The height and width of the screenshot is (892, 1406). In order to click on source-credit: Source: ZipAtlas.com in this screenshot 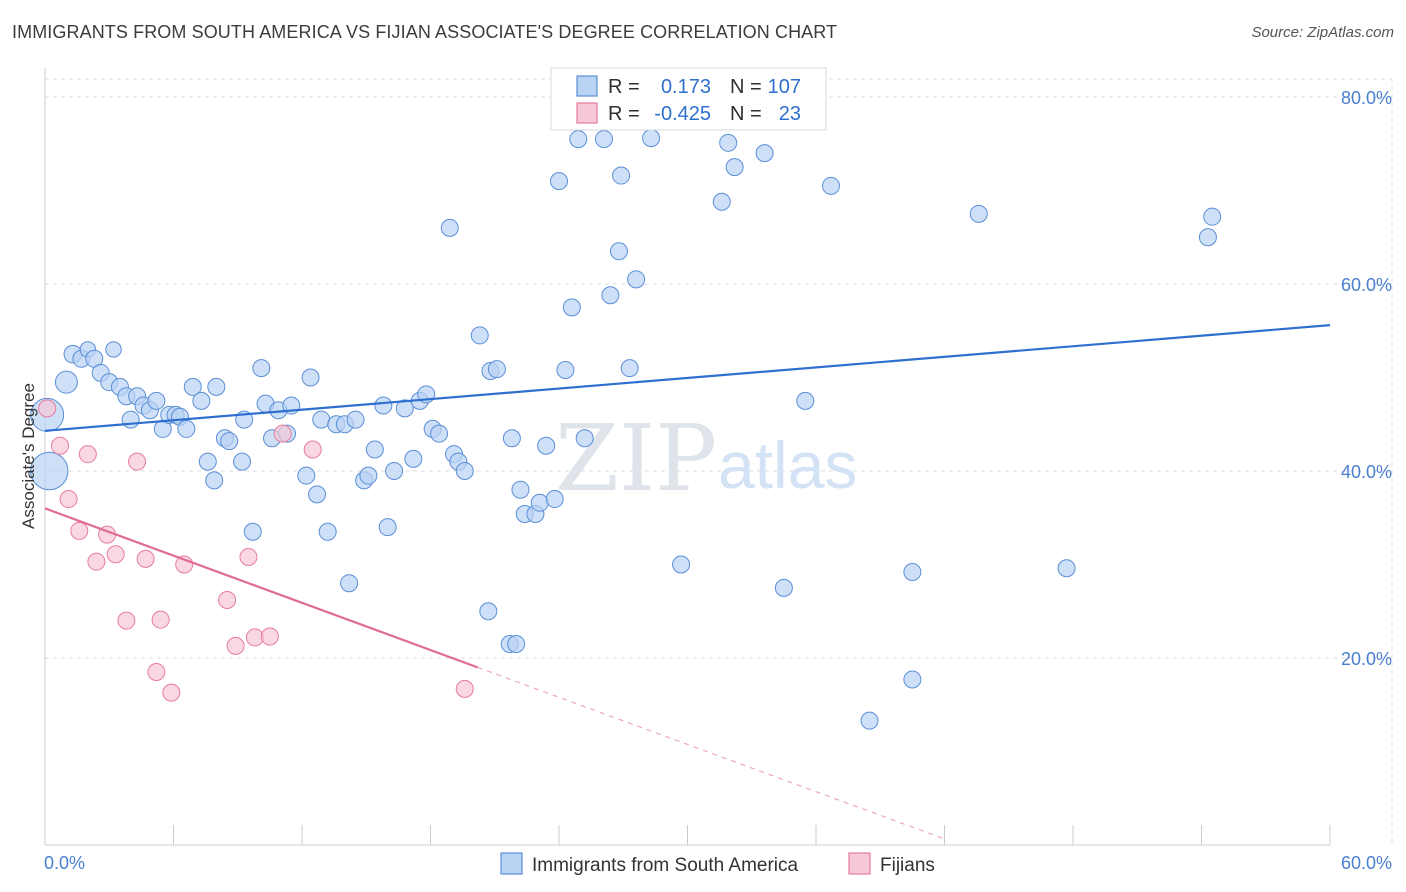, I will do `click(1322, 32)`.